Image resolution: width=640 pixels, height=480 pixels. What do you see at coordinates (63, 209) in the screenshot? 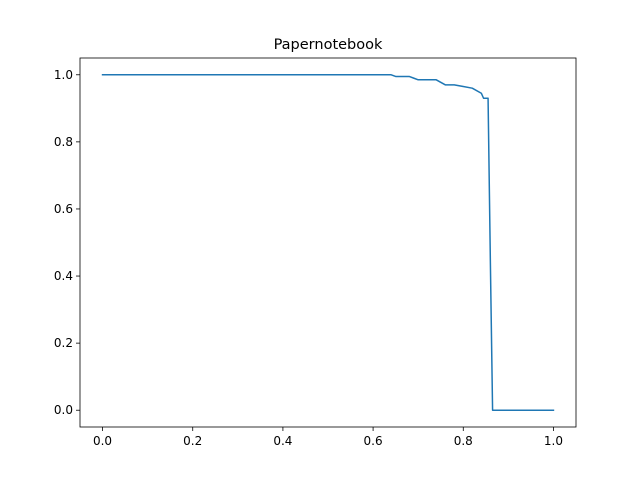
I see `y-tick-label: 0.6` at bounding box center [63, 209].